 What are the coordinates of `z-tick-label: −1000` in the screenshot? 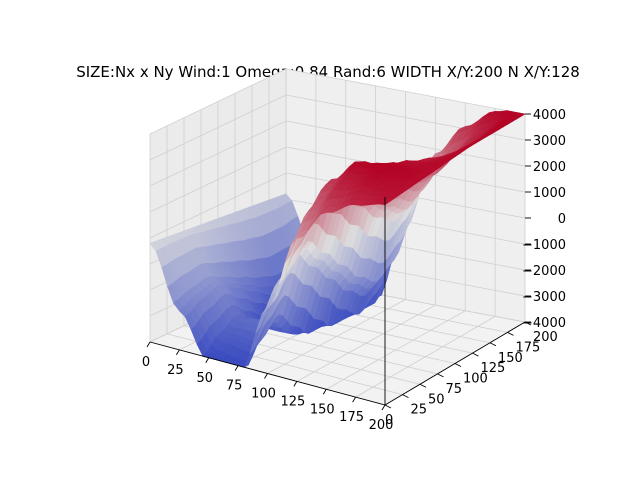 It's located at (544, 245).